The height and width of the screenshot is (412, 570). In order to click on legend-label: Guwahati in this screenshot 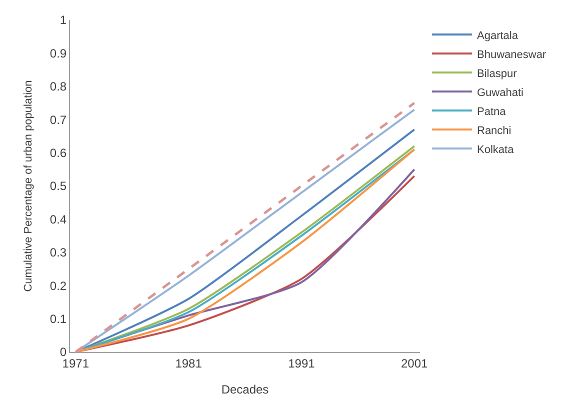, I will do `click(500, 92)`.